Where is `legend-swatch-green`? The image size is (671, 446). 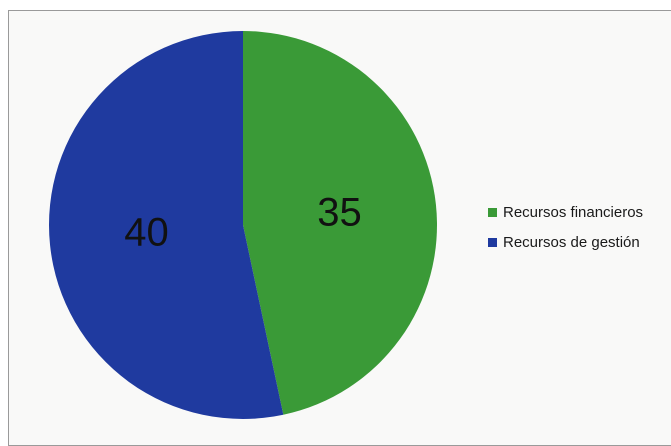 legend-swatch-green is located at coordinates (492, 212).